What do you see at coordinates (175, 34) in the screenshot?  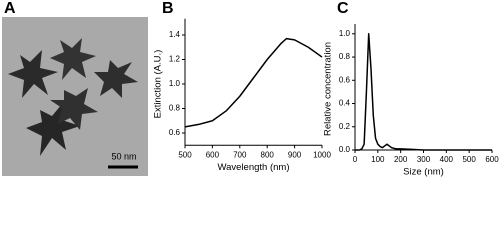 I see `y-tick-label: 1.4` at bounding box center [175, 34].